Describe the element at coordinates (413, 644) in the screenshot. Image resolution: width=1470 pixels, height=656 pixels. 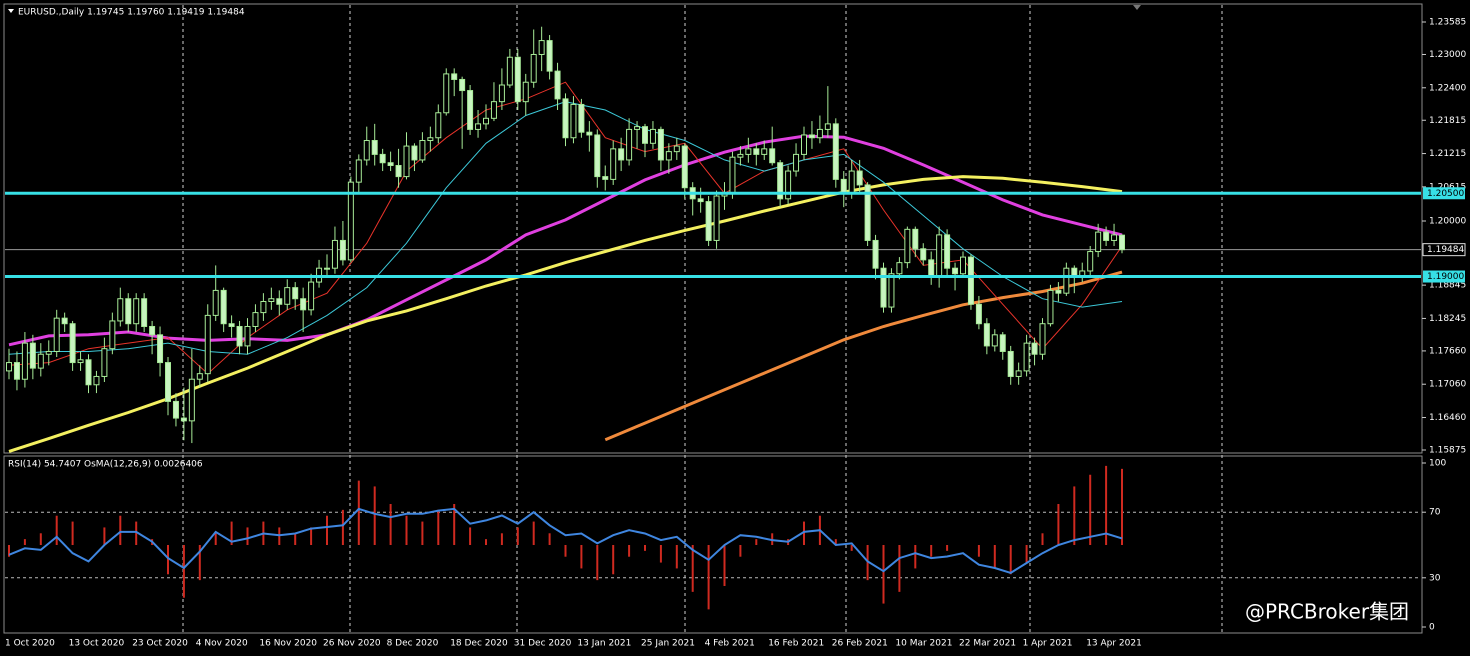
I see `x-tick-label: 8 Dec 2020` at that location.